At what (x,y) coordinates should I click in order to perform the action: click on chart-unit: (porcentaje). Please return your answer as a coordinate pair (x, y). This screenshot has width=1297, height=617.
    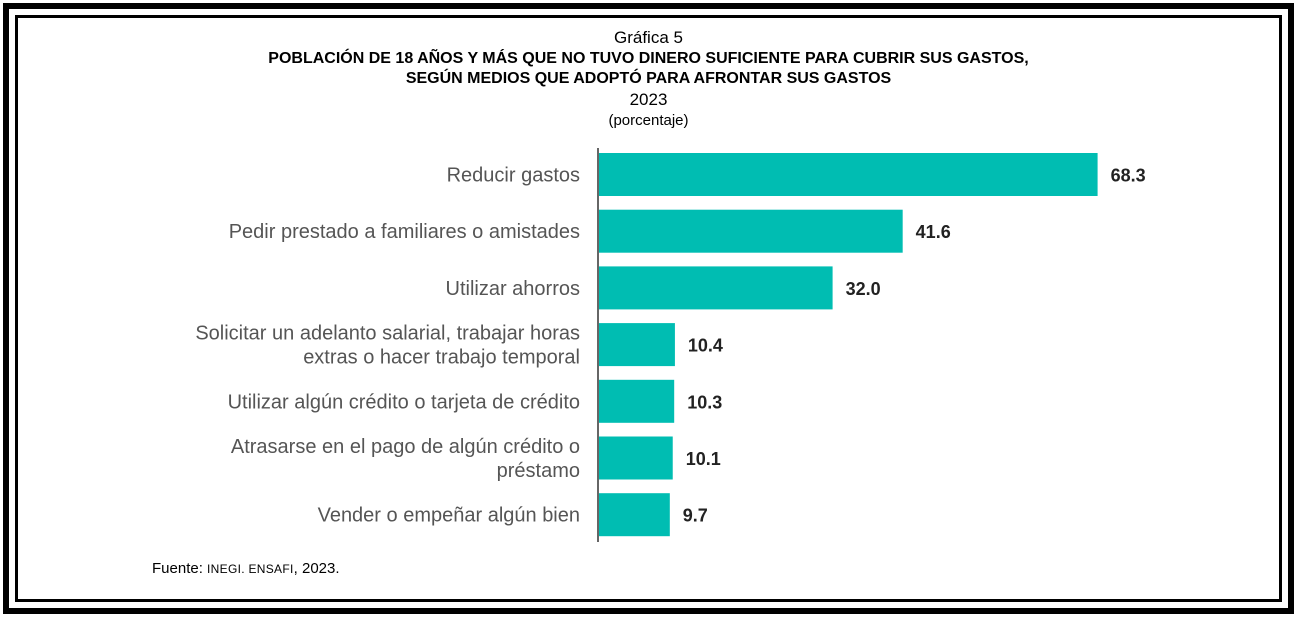
    Looking at the image, I should click on (648, 120).